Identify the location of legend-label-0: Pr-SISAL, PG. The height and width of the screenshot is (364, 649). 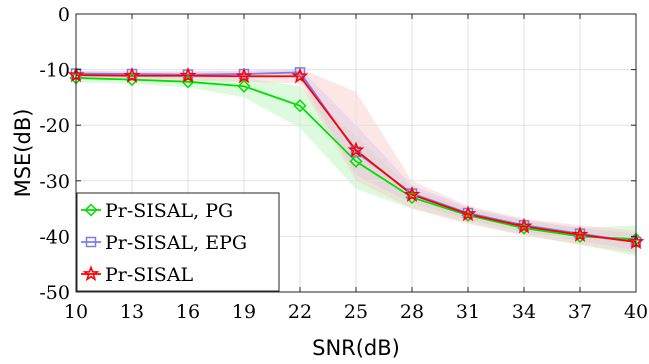
(169, 211).